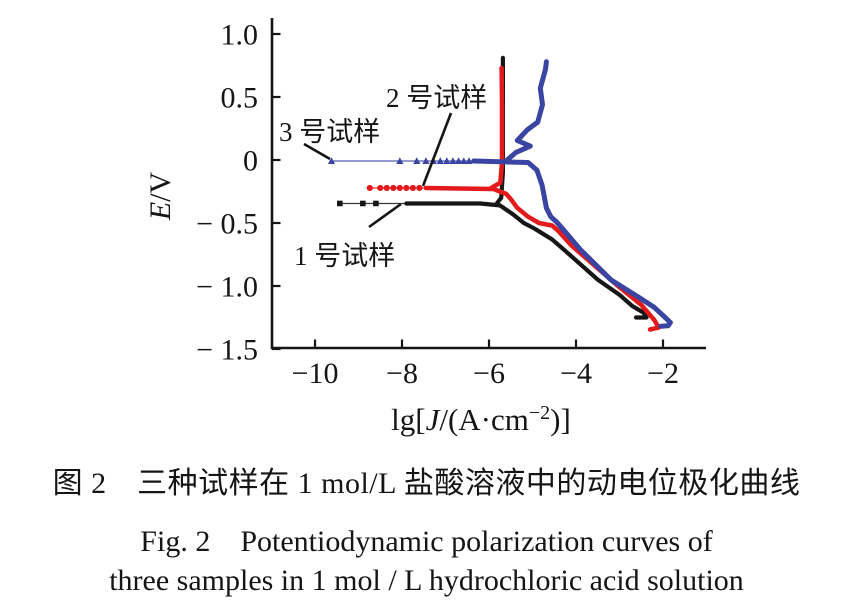  What do you see at coordinates (227, 224) in the screenshot?
I see `y-tick-label: − 0.5` at bounding box center [227, 224].